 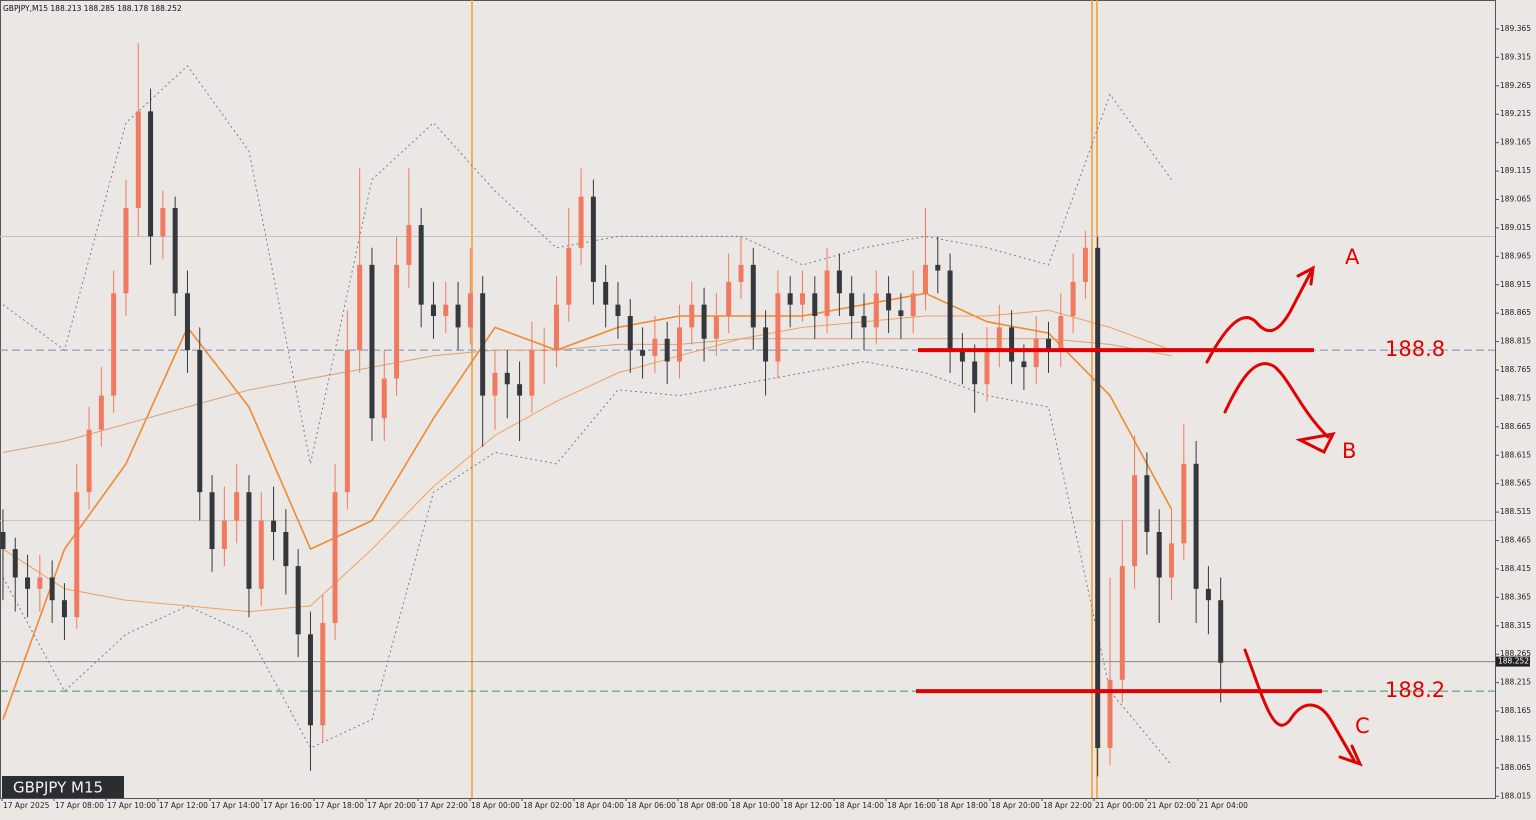 I want to click on annotation: B, so click(x=1349, y=451).